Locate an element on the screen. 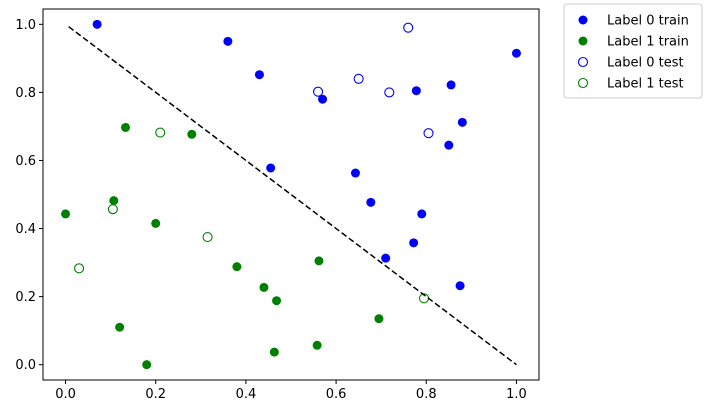 The height and width of the screenshot is (413, 710). y-tick-label: 0.6 is located at coordinates (25, 161).